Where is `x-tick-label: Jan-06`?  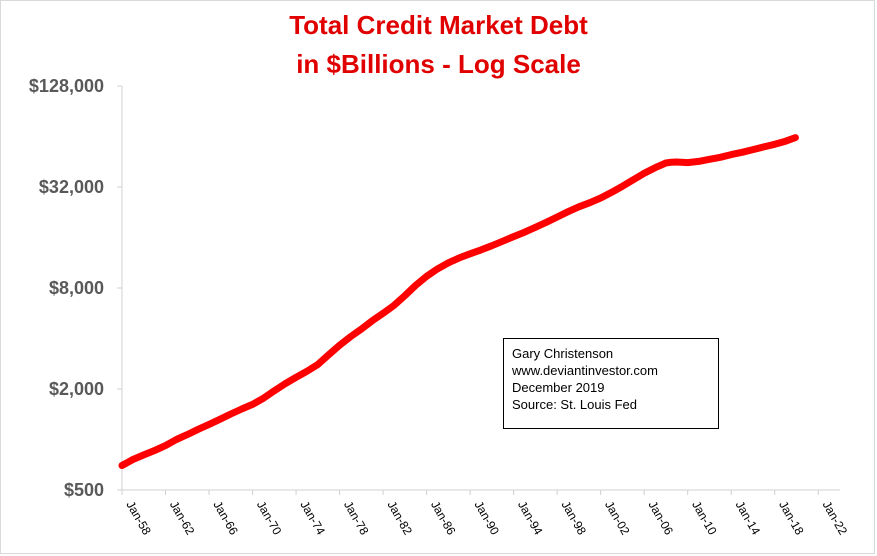 x-tick-label: Jan-06 is located at coordinates (661, 518).